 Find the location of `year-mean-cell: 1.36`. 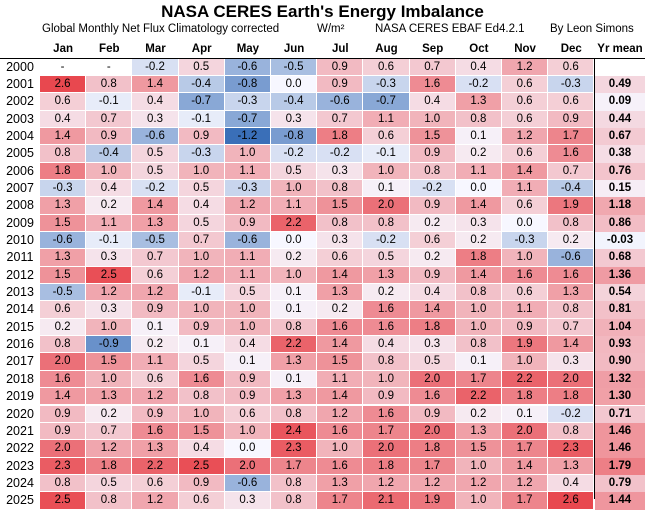

year-mean-cell: 1.36 is located at coordinates (620, 275).